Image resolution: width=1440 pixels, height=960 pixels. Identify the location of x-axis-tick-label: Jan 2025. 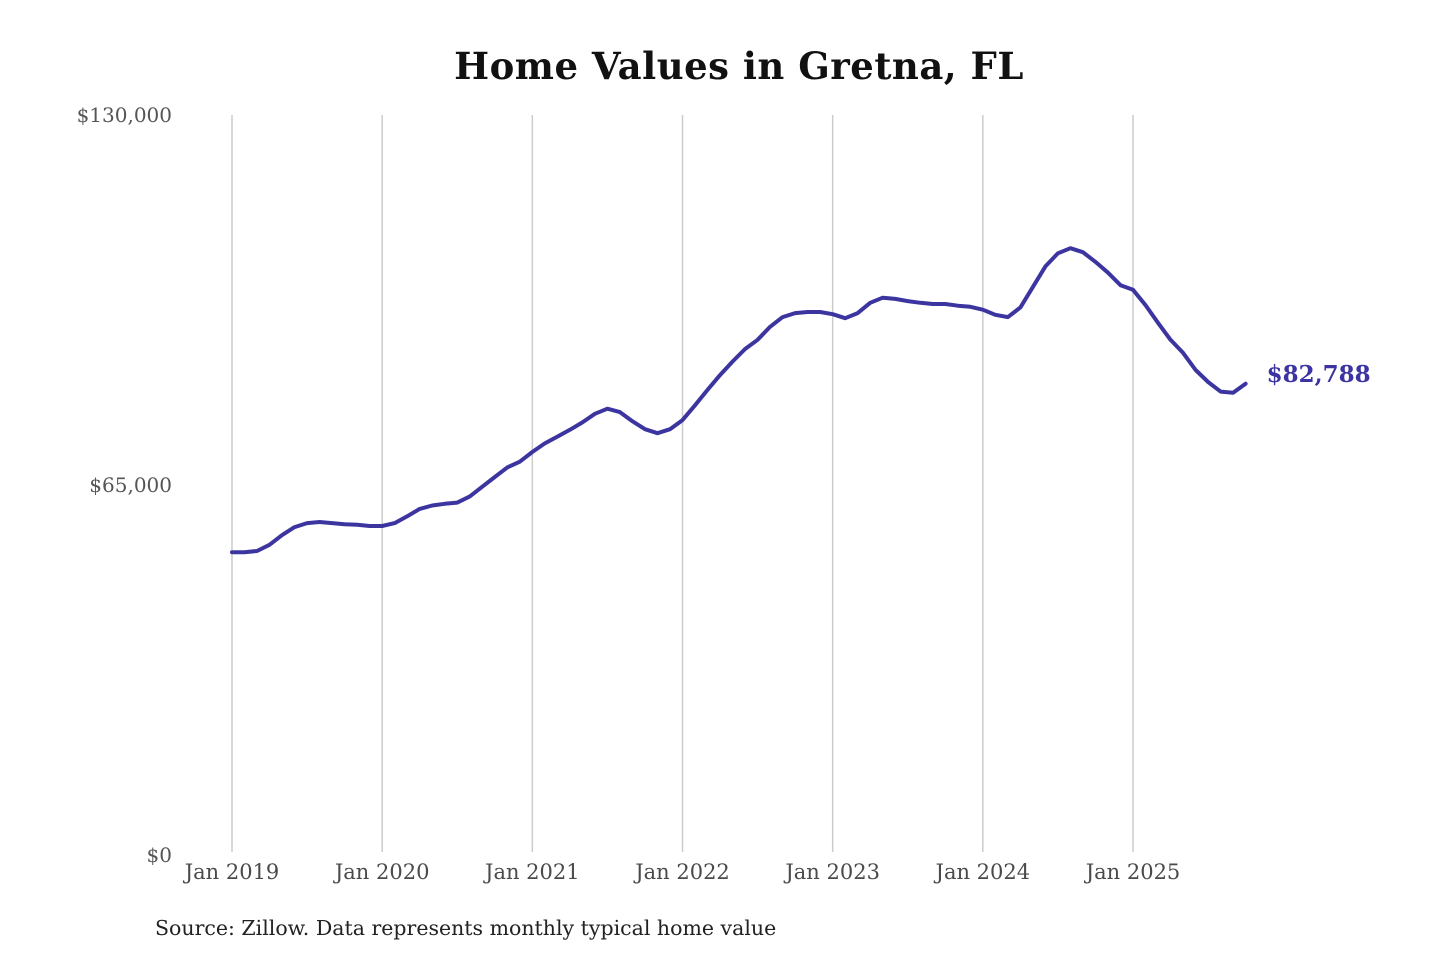
(1133, 872).